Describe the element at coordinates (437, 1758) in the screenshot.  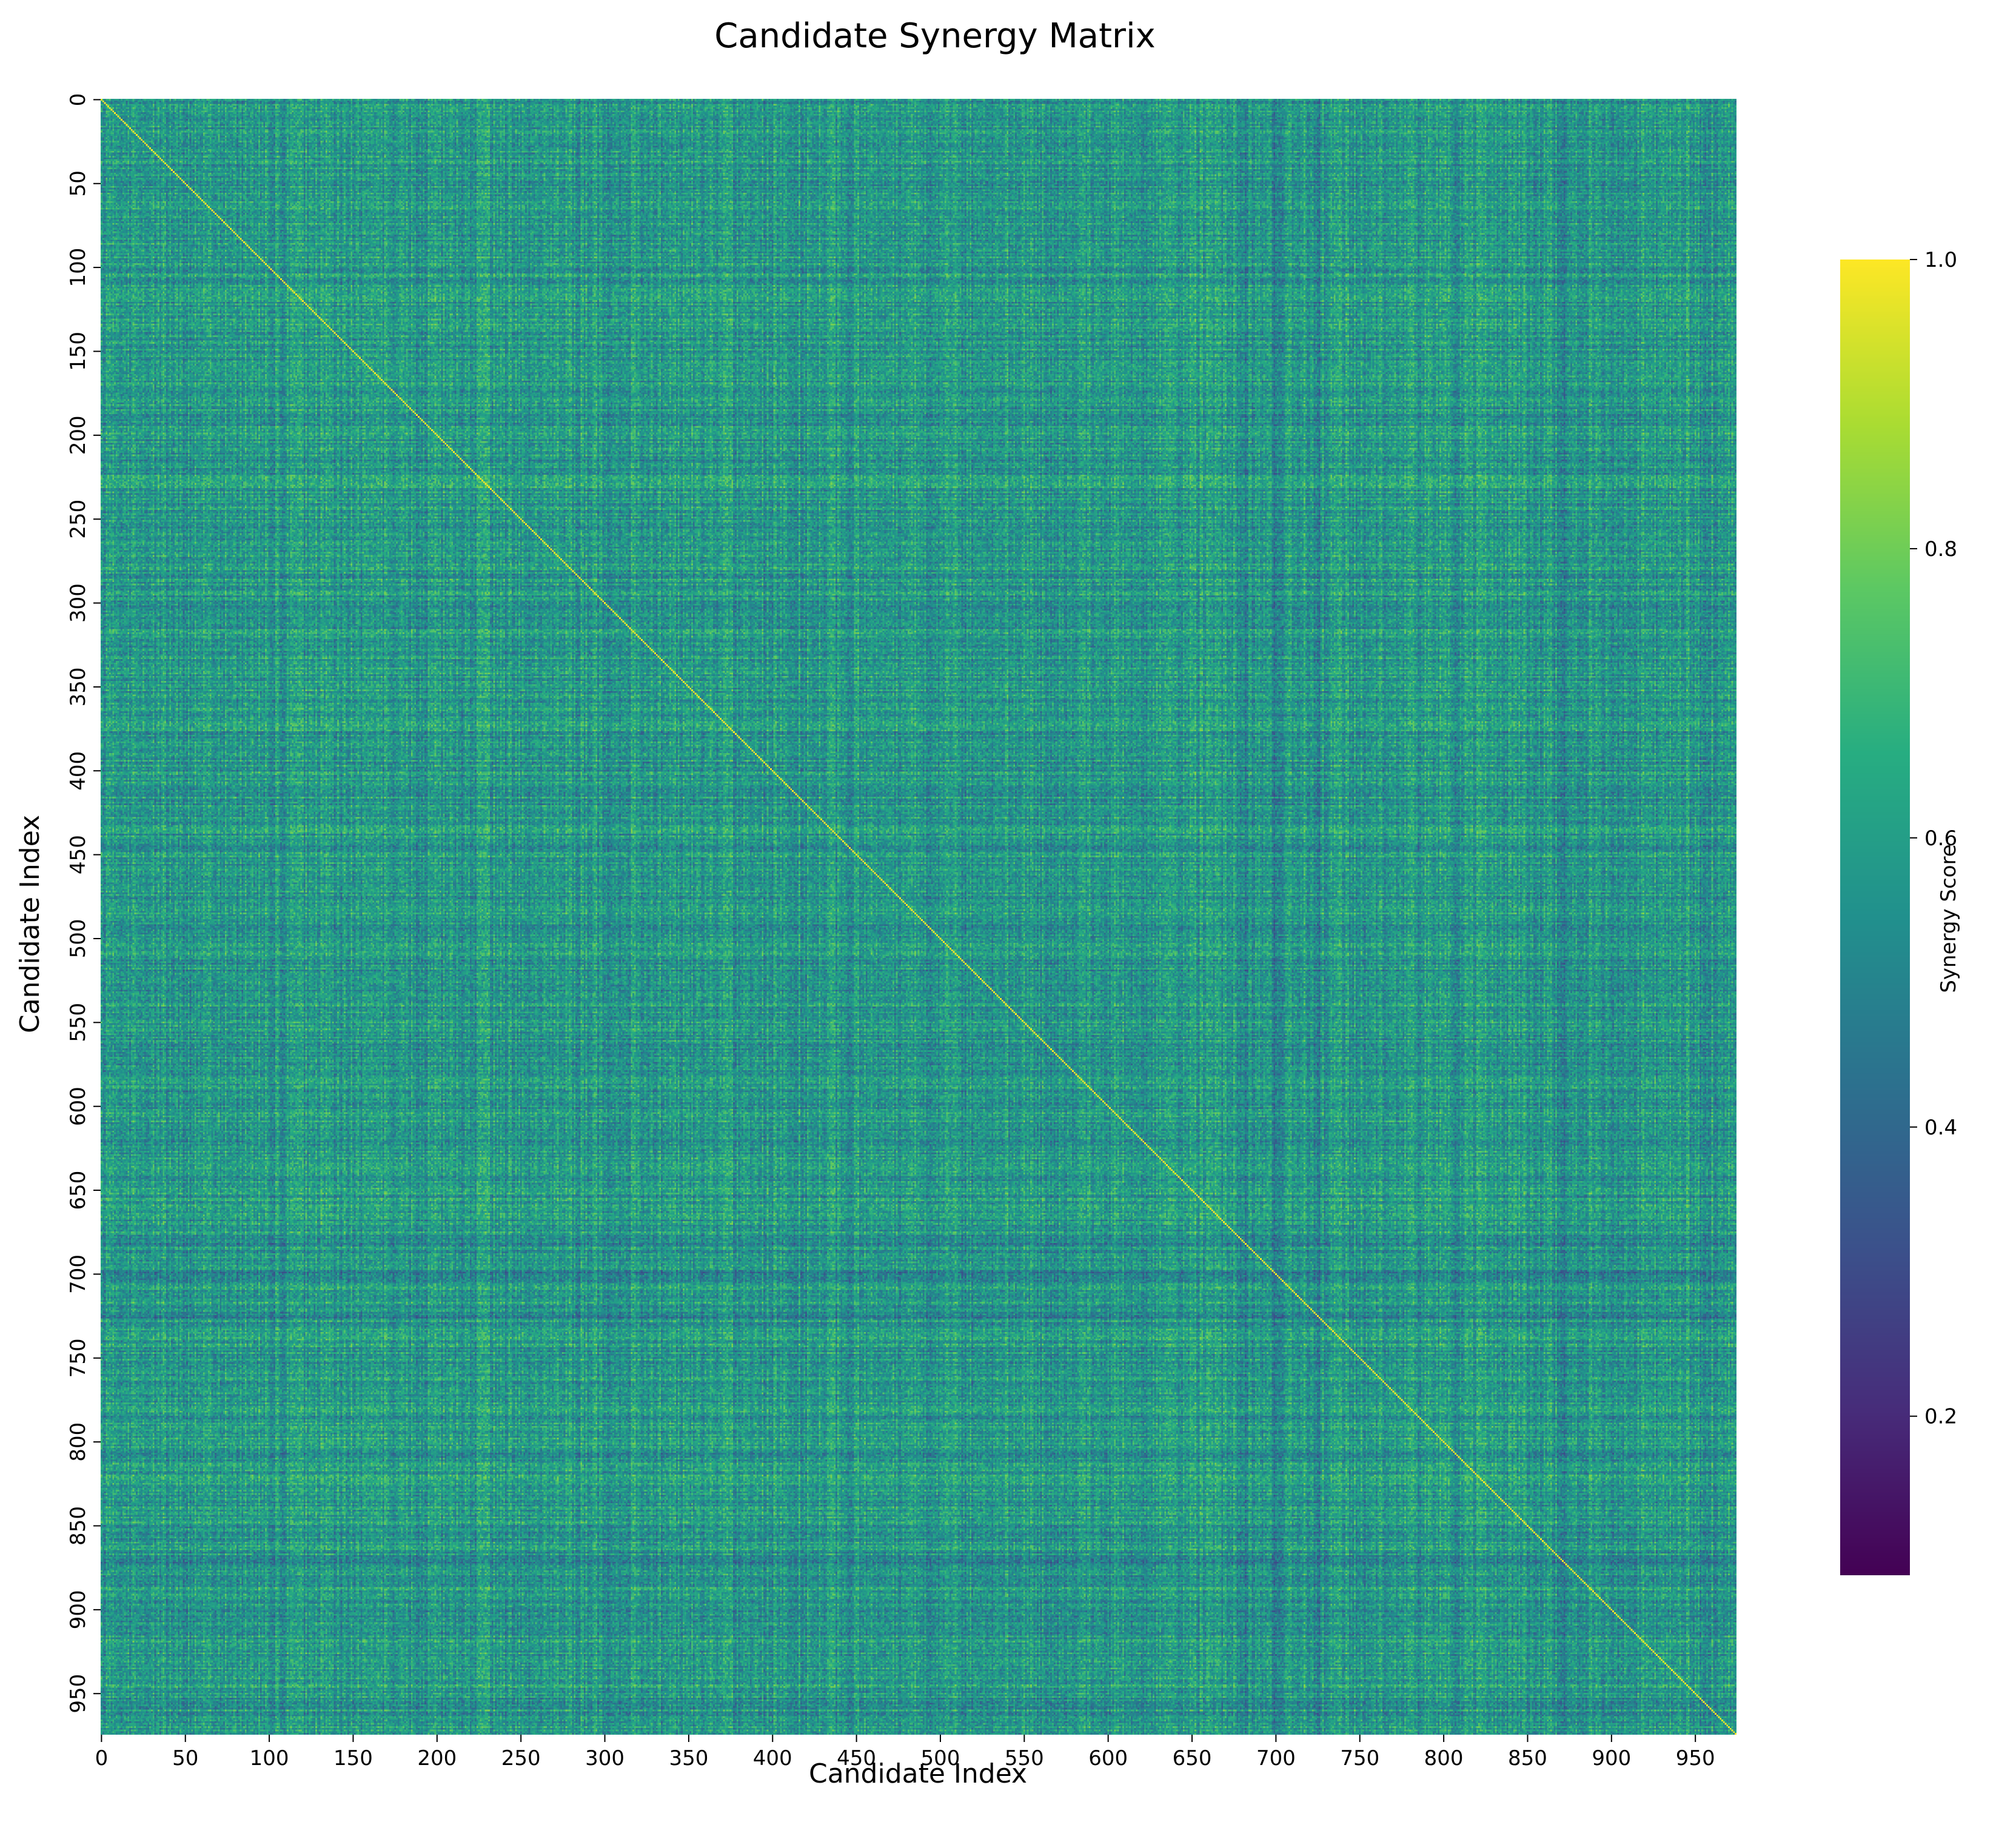
I see `x-tick-label: 200` at that location.